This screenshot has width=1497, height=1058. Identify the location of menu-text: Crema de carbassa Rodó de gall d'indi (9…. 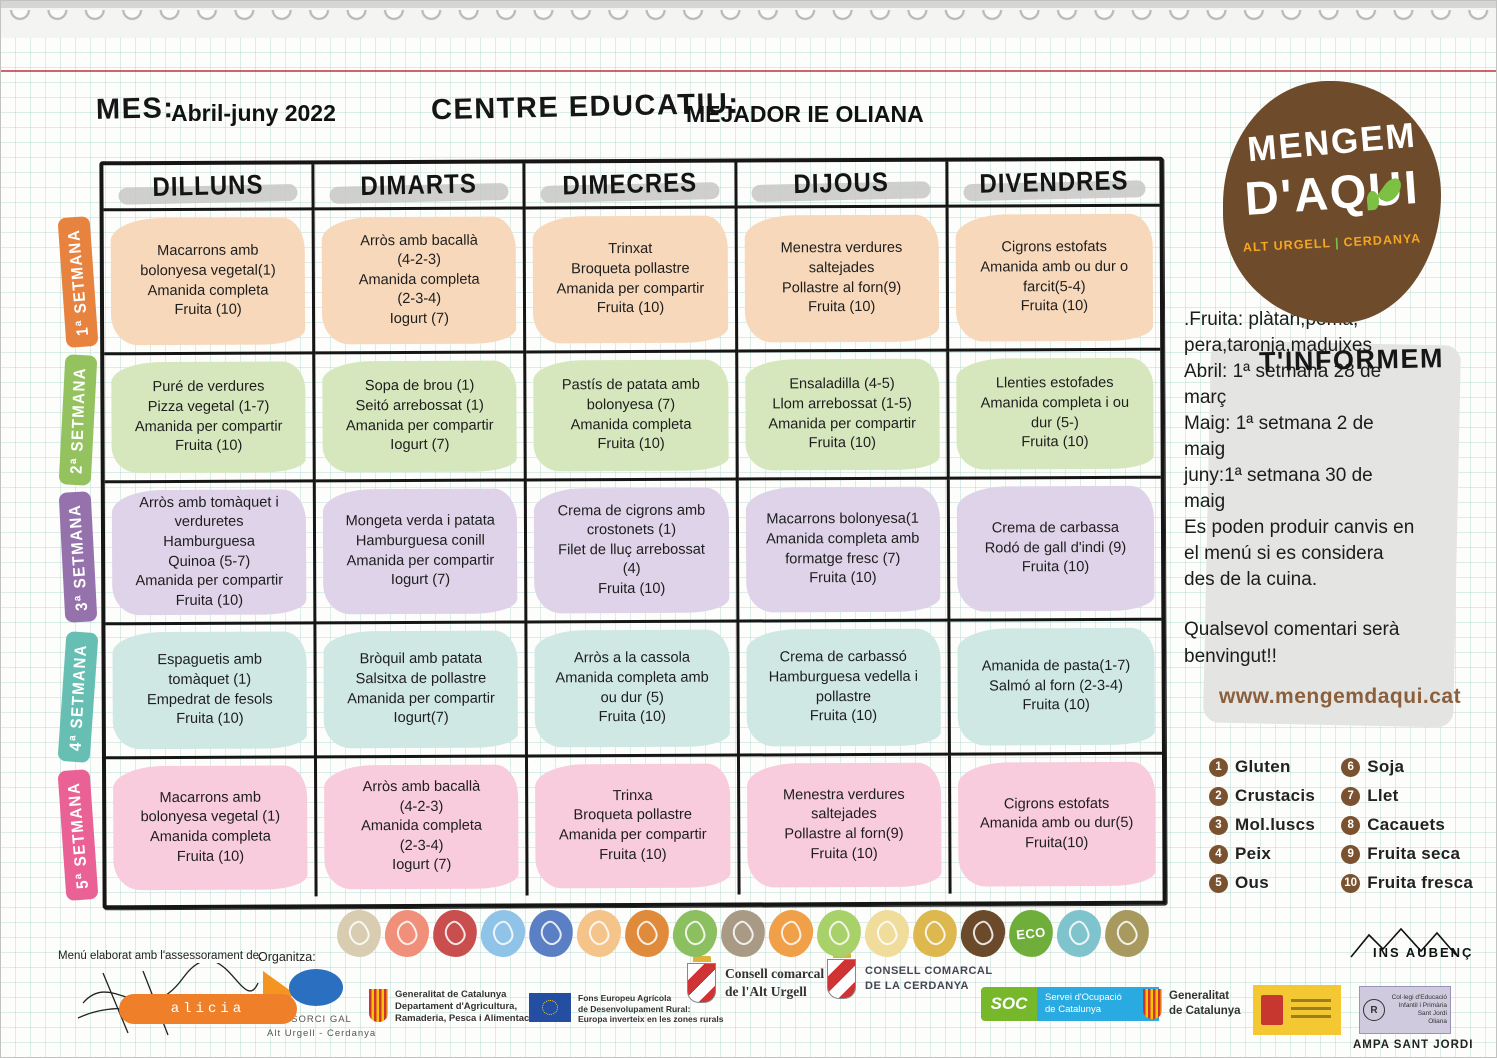
(1055, 548).